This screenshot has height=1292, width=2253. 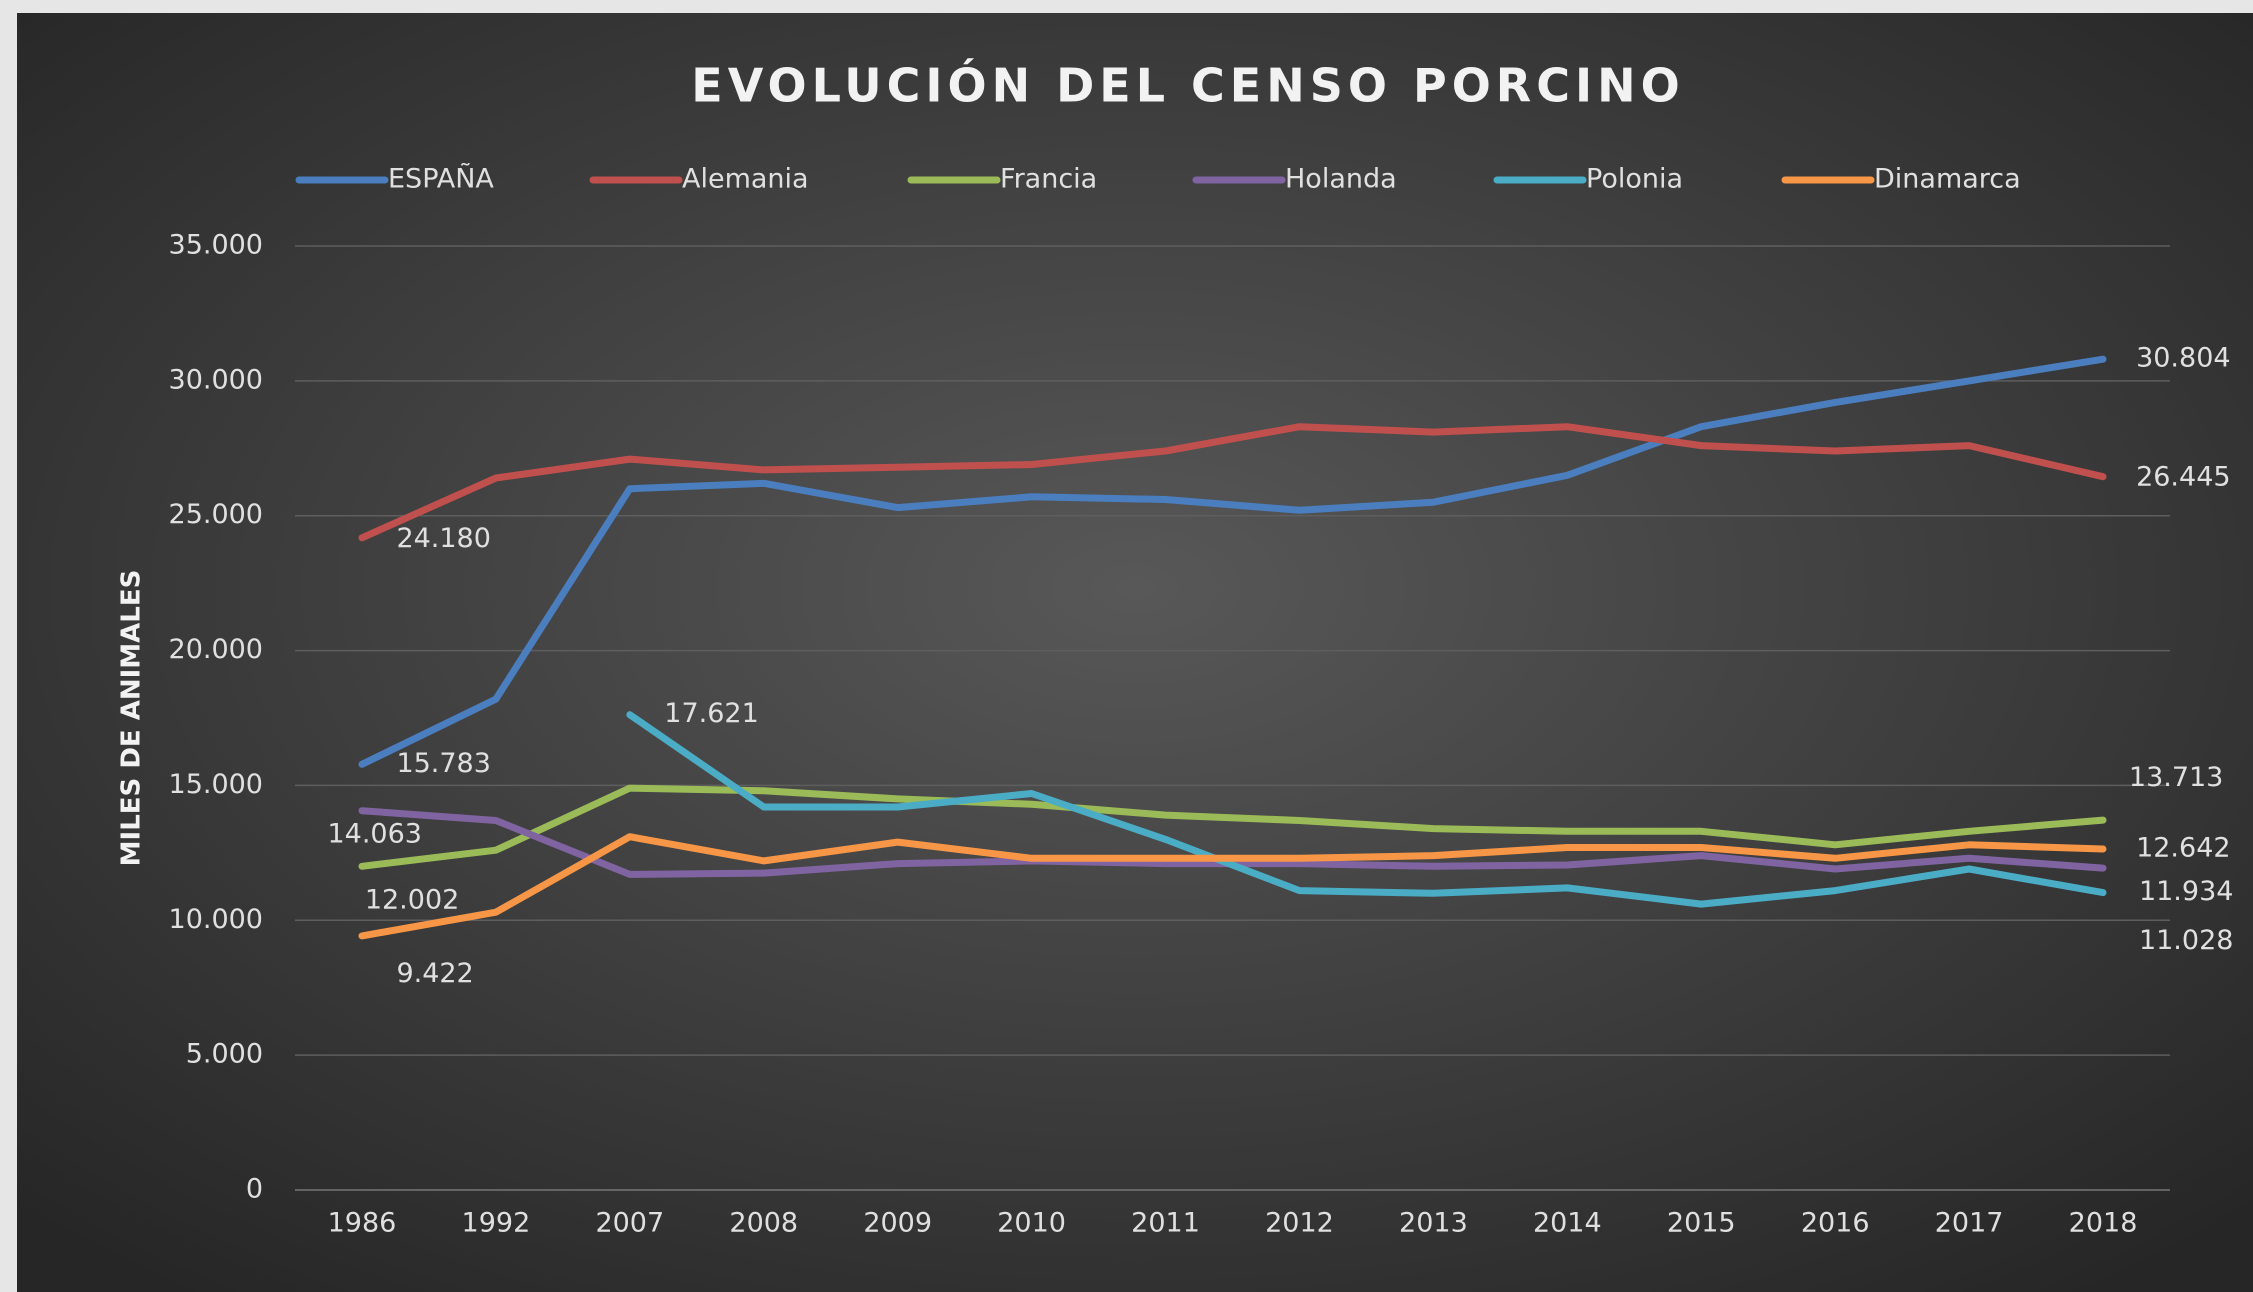 What do you see at coordinates (1048, 179) in the screenshot?
I see `legend-label: Francia` at bounding box center [1048, 179].